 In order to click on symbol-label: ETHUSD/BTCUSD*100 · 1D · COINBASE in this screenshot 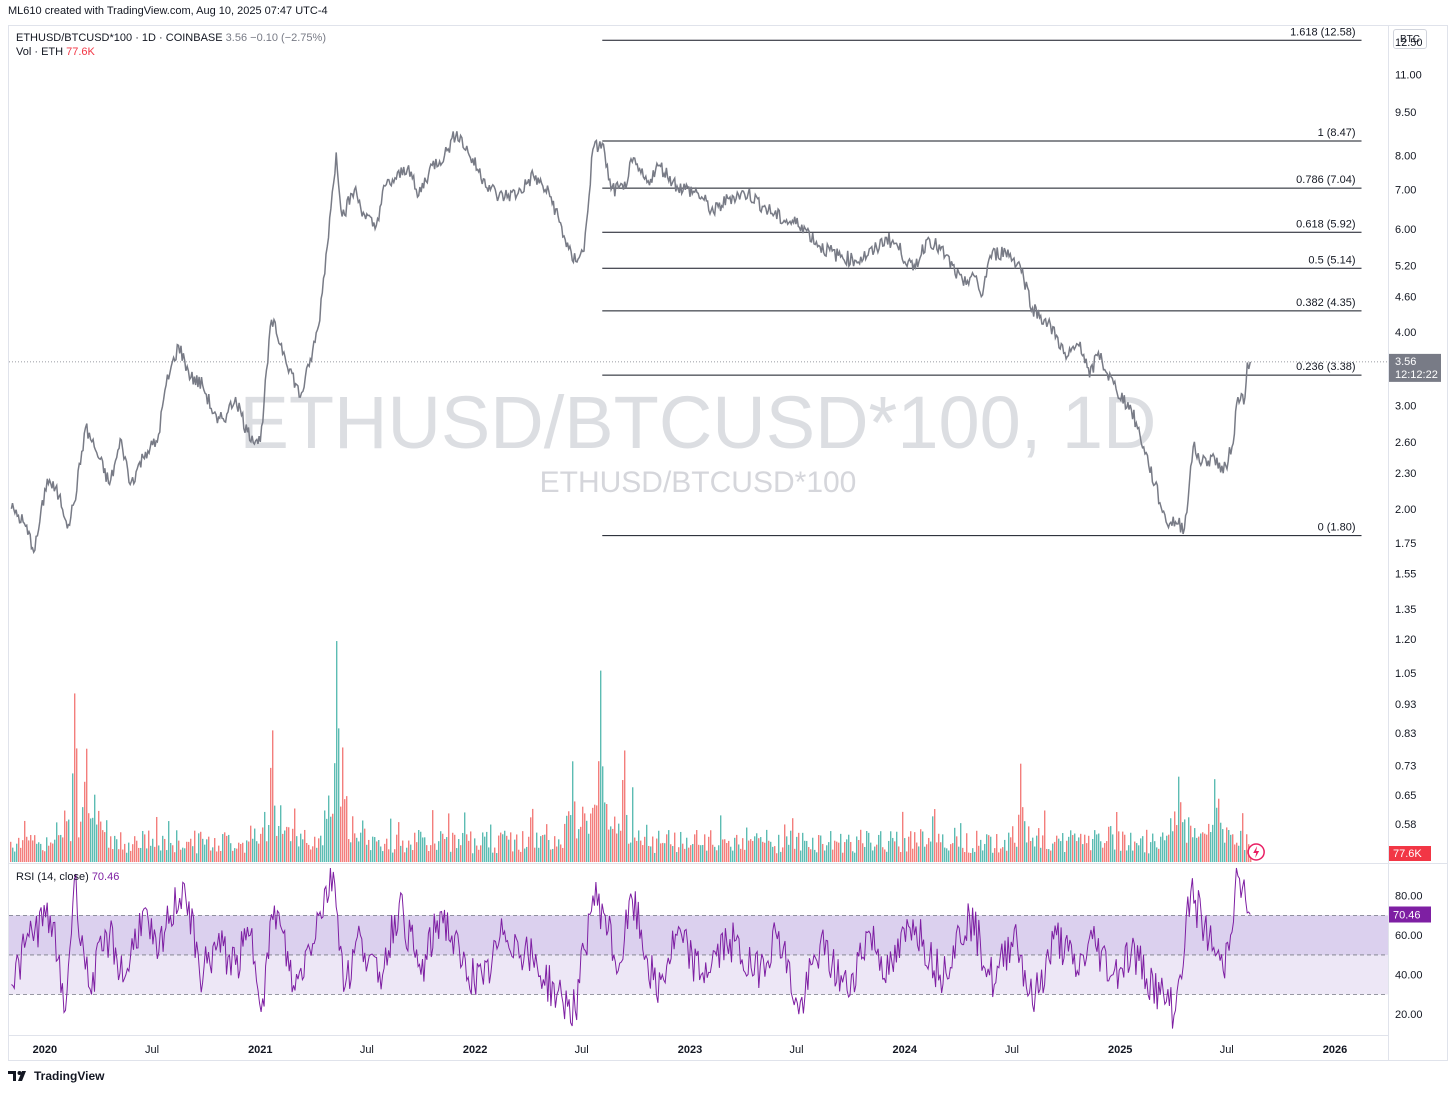, I will do `click(119, 38)`.